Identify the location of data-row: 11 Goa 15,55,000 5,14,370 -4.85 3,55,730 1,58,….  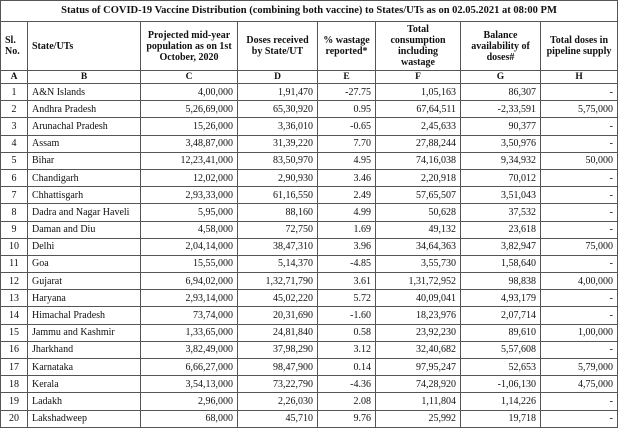
(309, 264).